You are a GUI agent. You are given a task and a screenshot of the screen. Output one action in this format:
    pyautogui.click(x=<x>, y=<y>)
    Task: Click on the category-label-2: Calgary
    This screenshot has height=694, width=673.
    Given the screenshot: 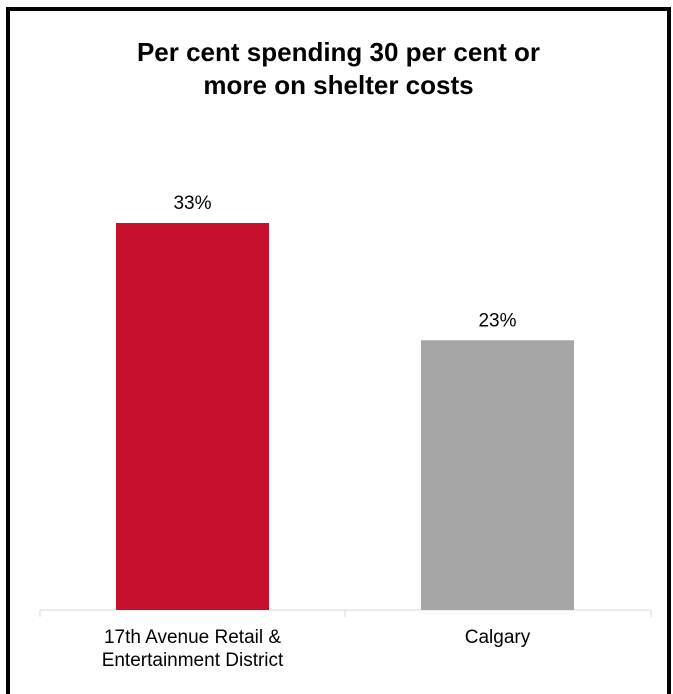 What is the action you would take?
    pyautogui.click(x=497, y=637)
    